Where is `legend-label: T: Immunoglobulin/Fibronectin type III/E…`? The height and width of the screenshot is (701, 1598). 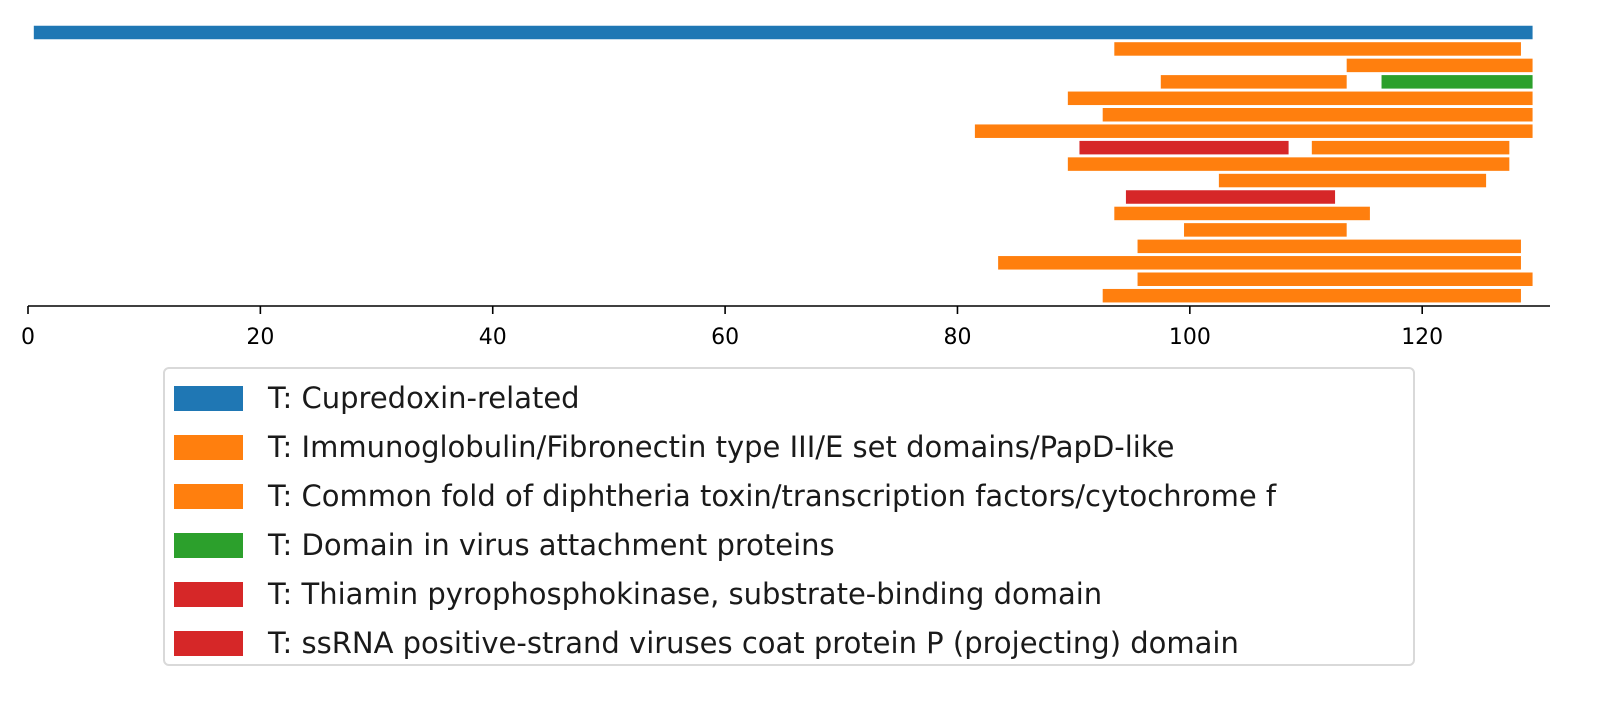
legend-label: T: Immunoglobulin/Fibronectin type III/E… is located at coordinates (721, 447).